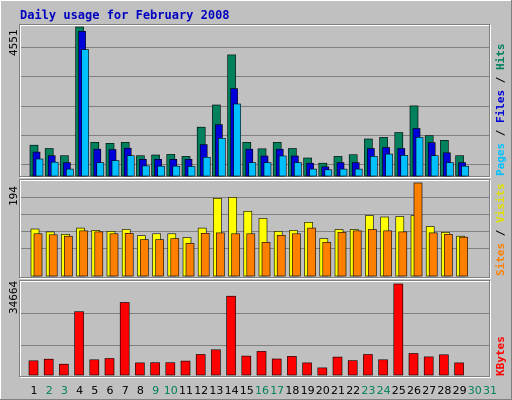 This screenshot has height=400, width=512. I want to click on x-tick-label: 31, so click(490, 390).